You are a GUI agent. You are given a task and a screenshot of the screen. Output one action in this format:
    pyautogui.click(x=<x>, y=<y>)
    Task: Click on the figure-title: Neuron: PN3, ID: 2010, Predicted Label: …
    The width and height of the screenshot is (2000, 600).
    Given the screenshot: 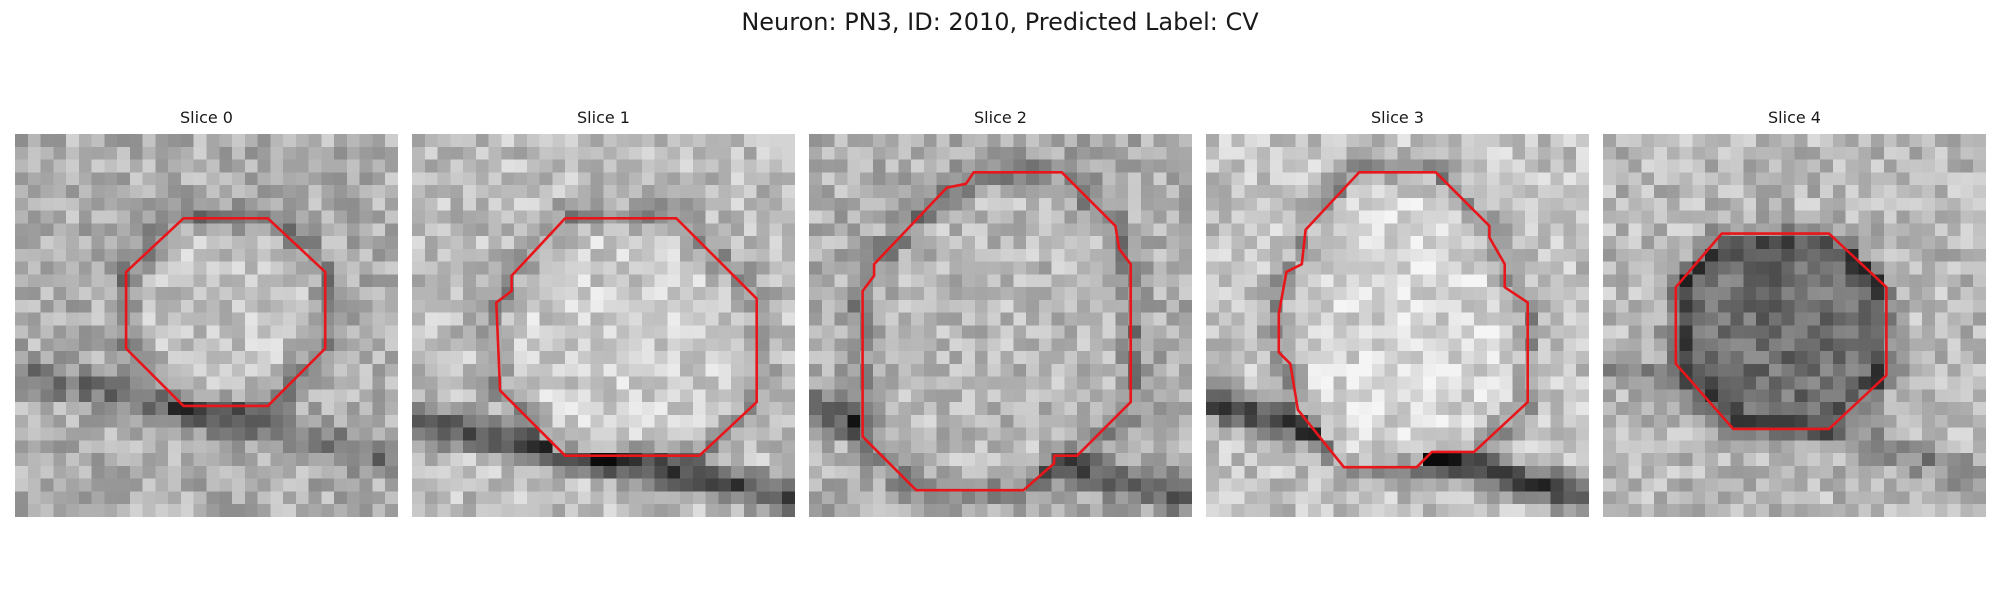 What is the action you would take?
    pyautogui.click(x=1000, y=22)
    